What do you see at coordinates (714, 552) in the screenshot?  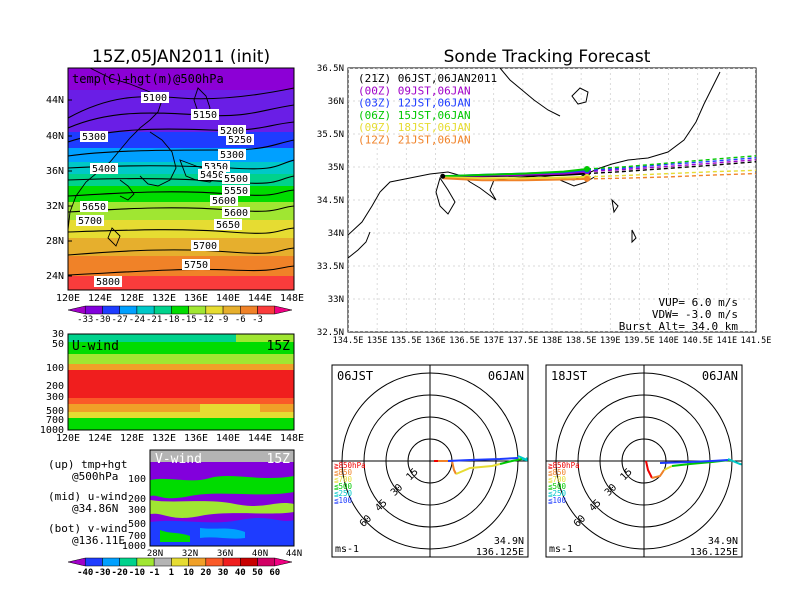 I see `hodo-lon: 136.125E` at bounding box center [714, 552].